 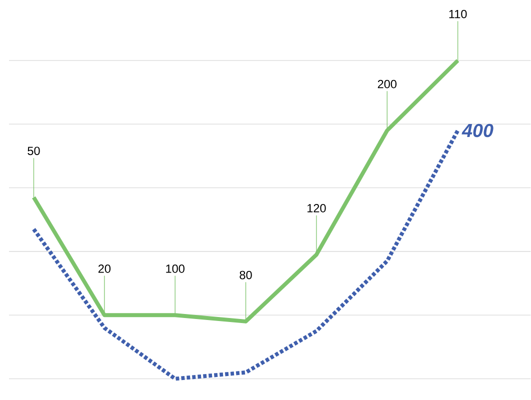 What do you see at coordinates (478, 131) in the screenshot?
I see `series-label: 400` at bounding box center [478, 131].